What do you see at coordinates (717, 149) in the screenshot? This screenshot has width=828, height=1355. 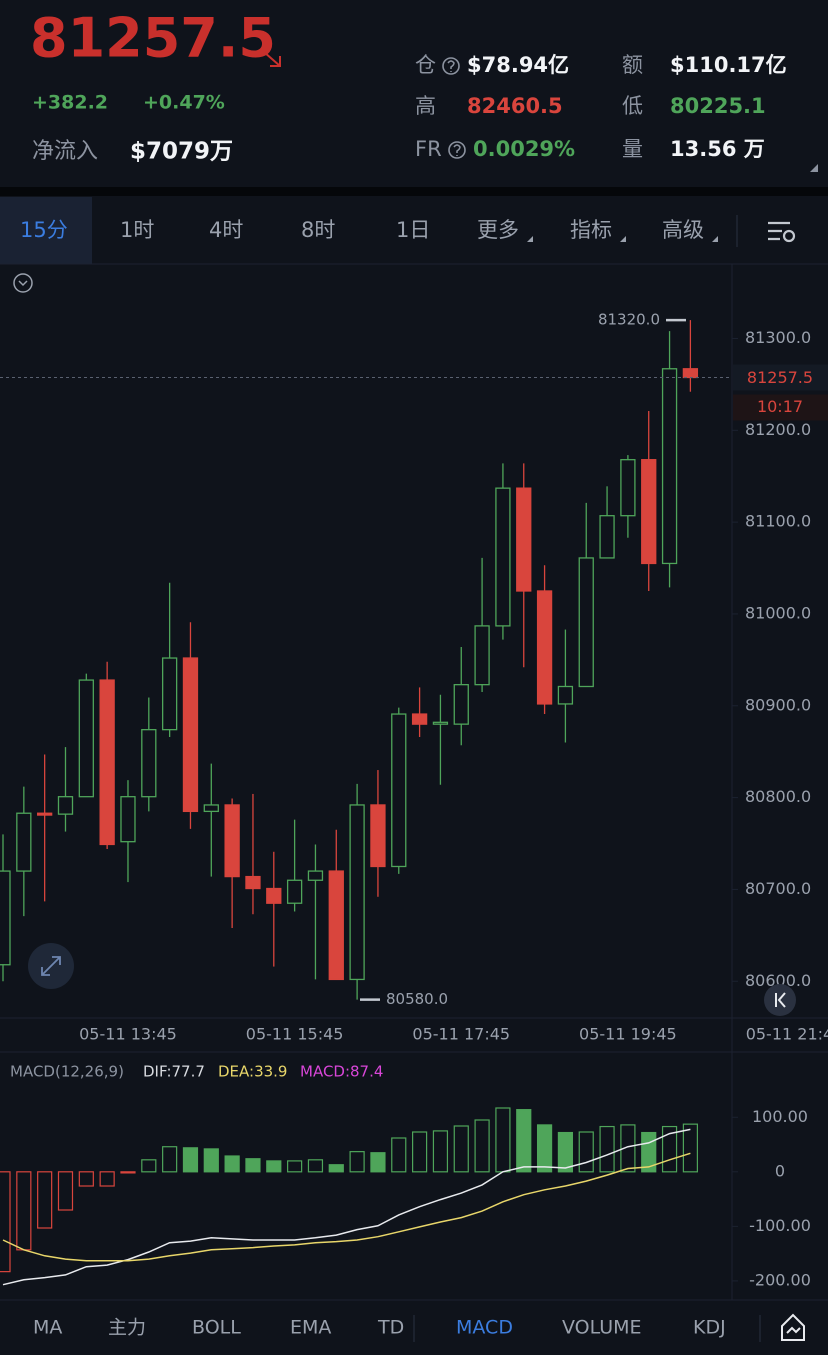 I see `stat-value: 13.56 万` at bounding box center [717, 149].